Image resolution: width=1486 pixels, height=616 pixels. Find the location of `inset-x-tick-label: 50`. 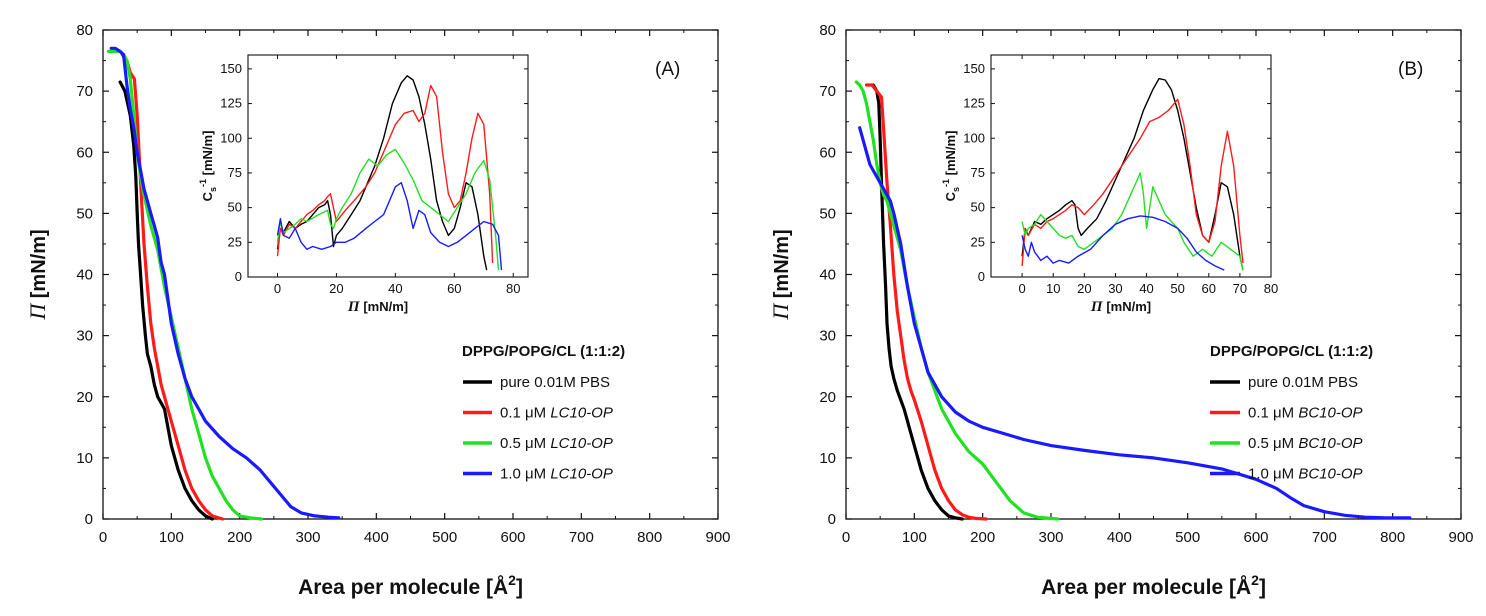

inset-x-tick-label: 50 is located at coordinates (1177, 288).